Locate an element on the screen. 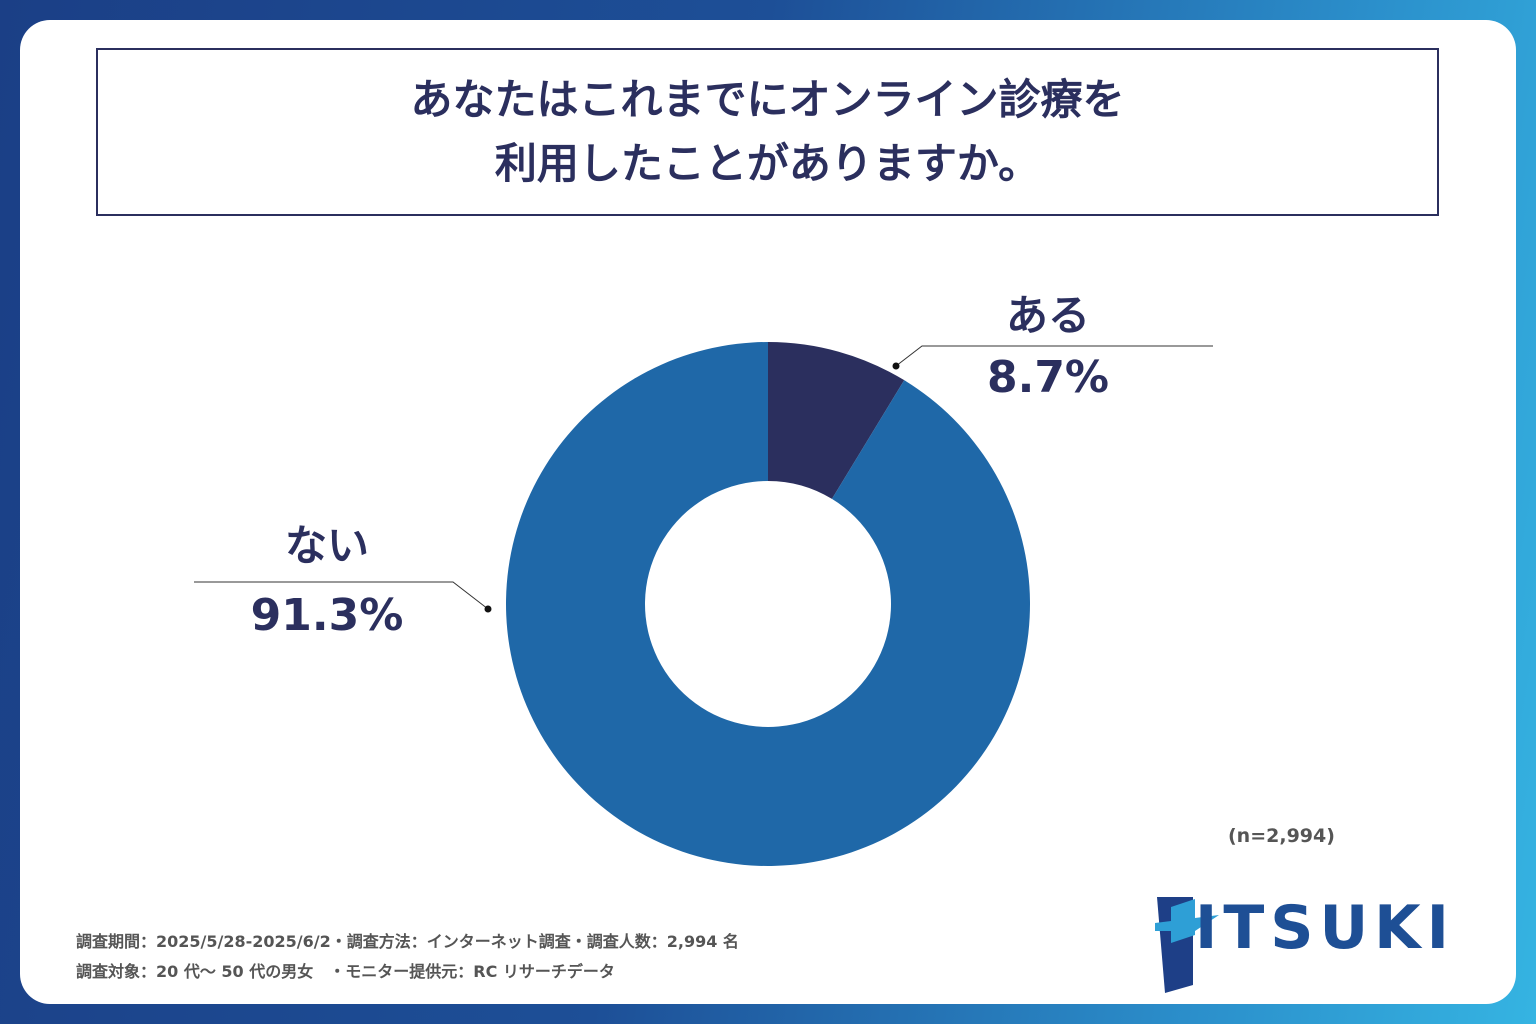 Image resolution: width=1536 pixels, height=1024 pixels. label-category-nai: ない is located at coordinates (326, 545).